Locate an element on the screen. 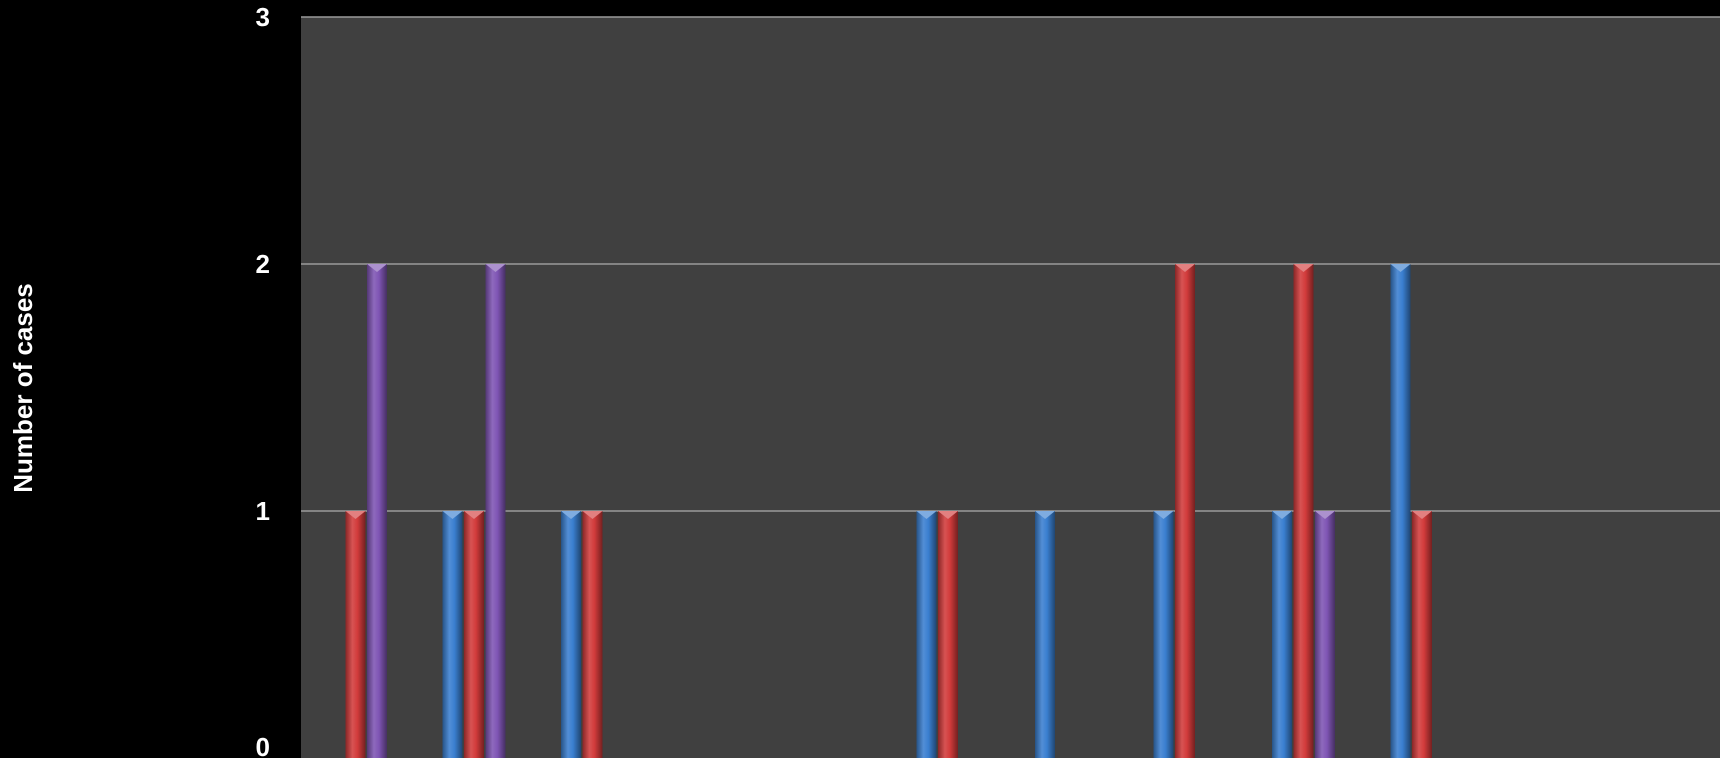 The height and width of the screenshot is (758, 1720). y-tick-label-0: 0 is located at coordinates (263, 745).